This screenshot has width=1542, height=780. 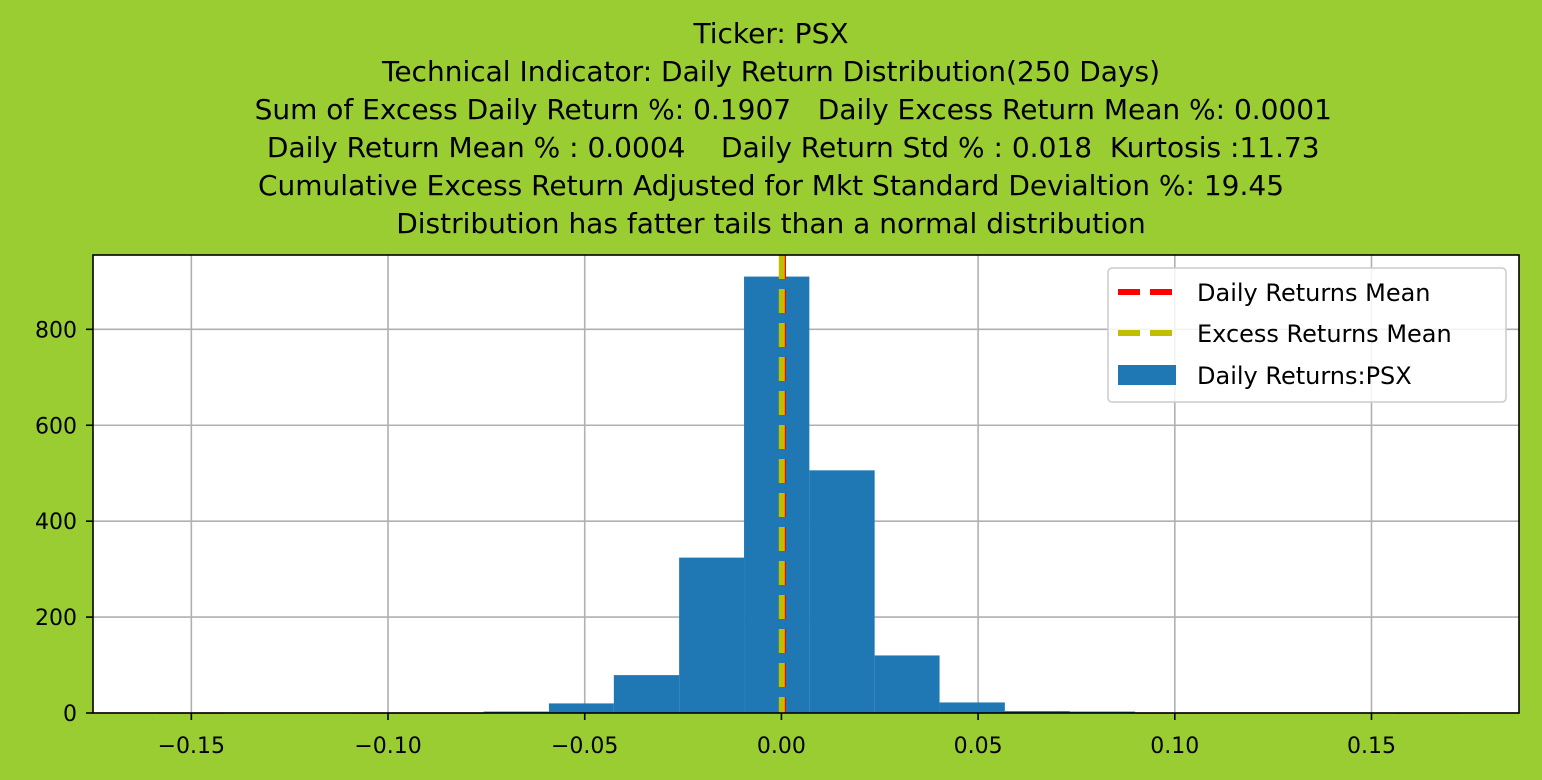 I want to click on chart-title-line-1: Ticker: PSX, so click(x=771, y=33).